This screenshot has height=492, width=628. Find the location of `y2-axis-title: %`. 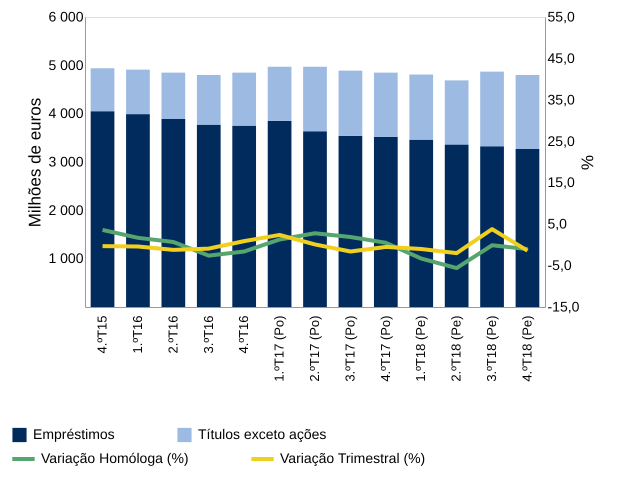

y2-axis-title: % is located at coordinates (586, 162).